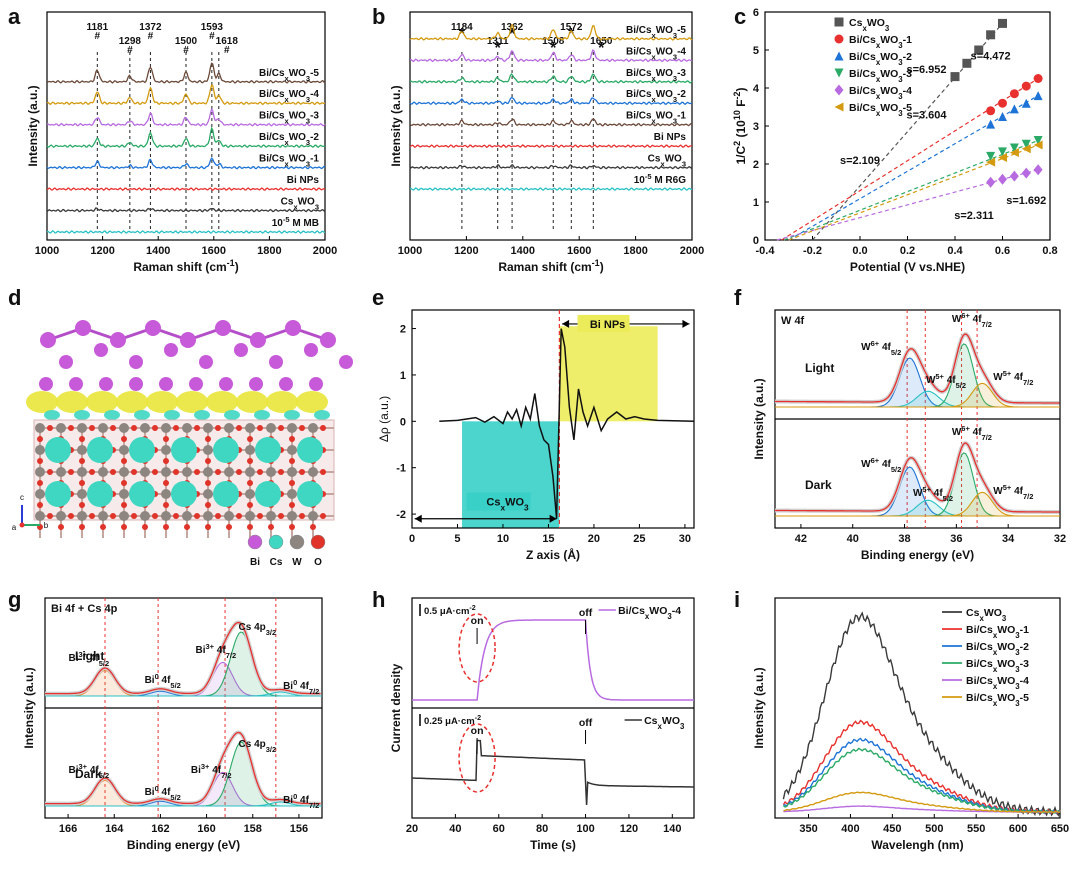 Image resolution: width=1080 pixels, height=869 pixels. Describe the element at coordinates (880, 93) in the screenshot. I see `panel-c-legend-label: Bi/CsxWO3-4` at that location.